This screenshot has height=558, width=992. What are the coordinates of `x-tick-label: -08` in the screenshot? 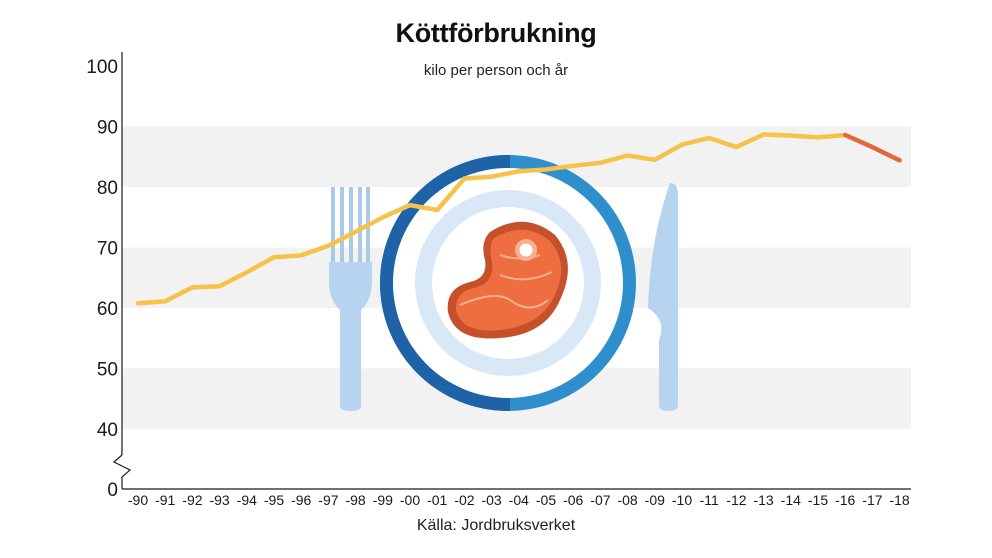 It's located at (627, 500).